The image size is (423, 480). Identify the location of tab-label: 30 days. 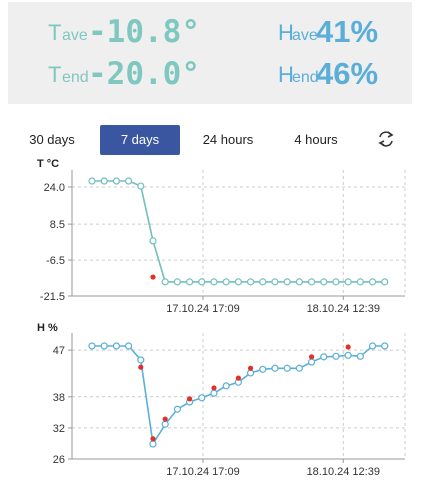
(52, 139).